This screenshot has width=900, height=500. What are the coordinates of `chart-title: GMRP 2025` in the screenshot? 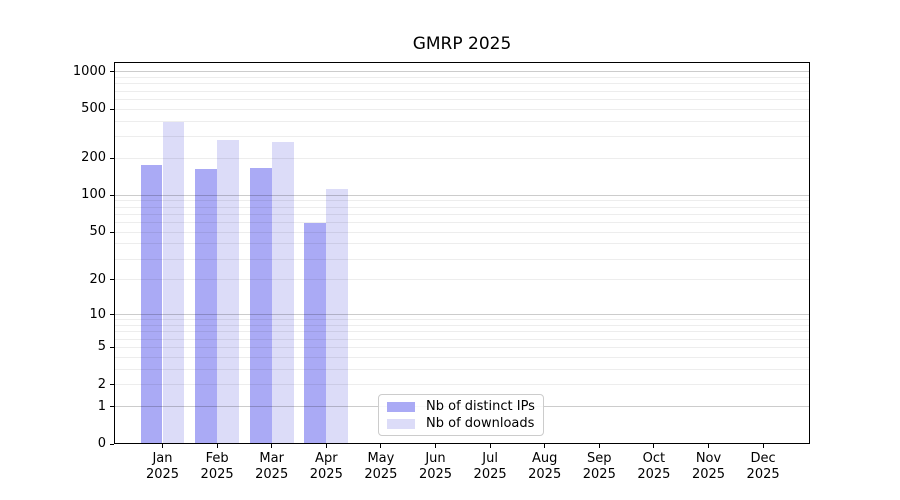 It's located at (462, 44).